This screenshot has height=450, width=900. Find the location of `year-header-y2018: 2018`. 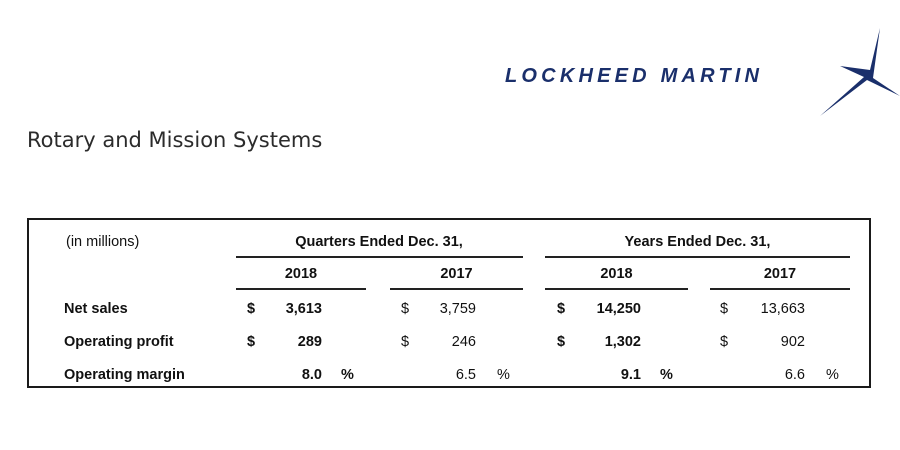

year-header-y2018: 2018 is located at coordinates (616, 274).